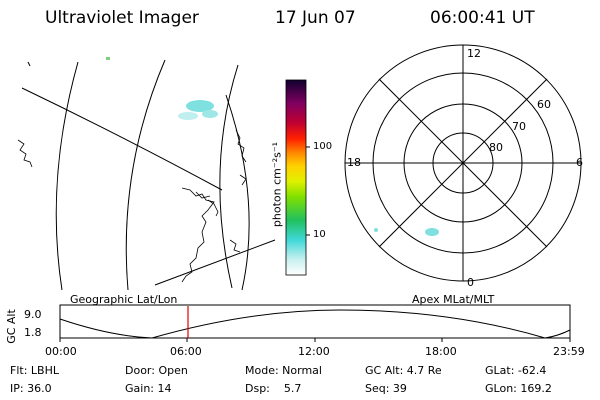 Image resolution: width=600 pixels, height=400 pixels. I want to click on time-tick-1800: 18:00, so click(441, 351).